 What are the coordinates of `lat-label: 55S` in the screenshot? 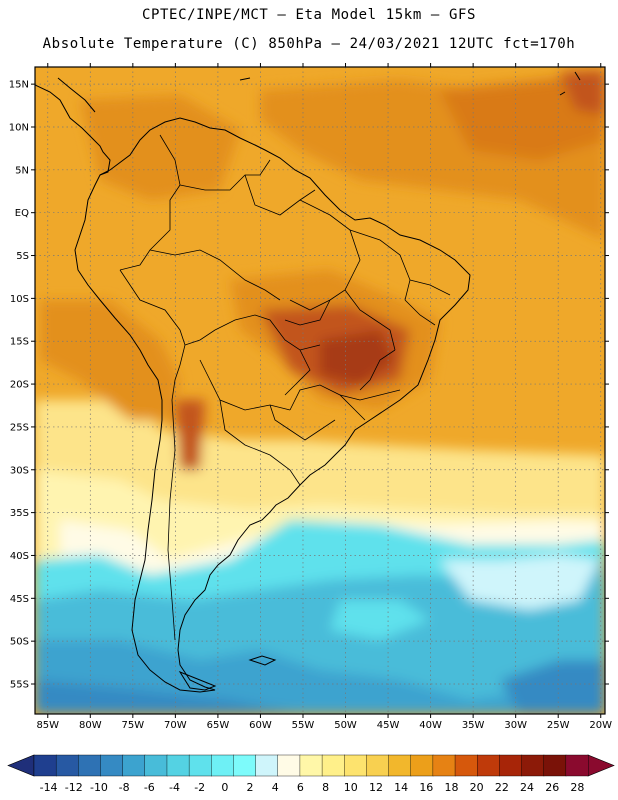 It's located at (19, 685).